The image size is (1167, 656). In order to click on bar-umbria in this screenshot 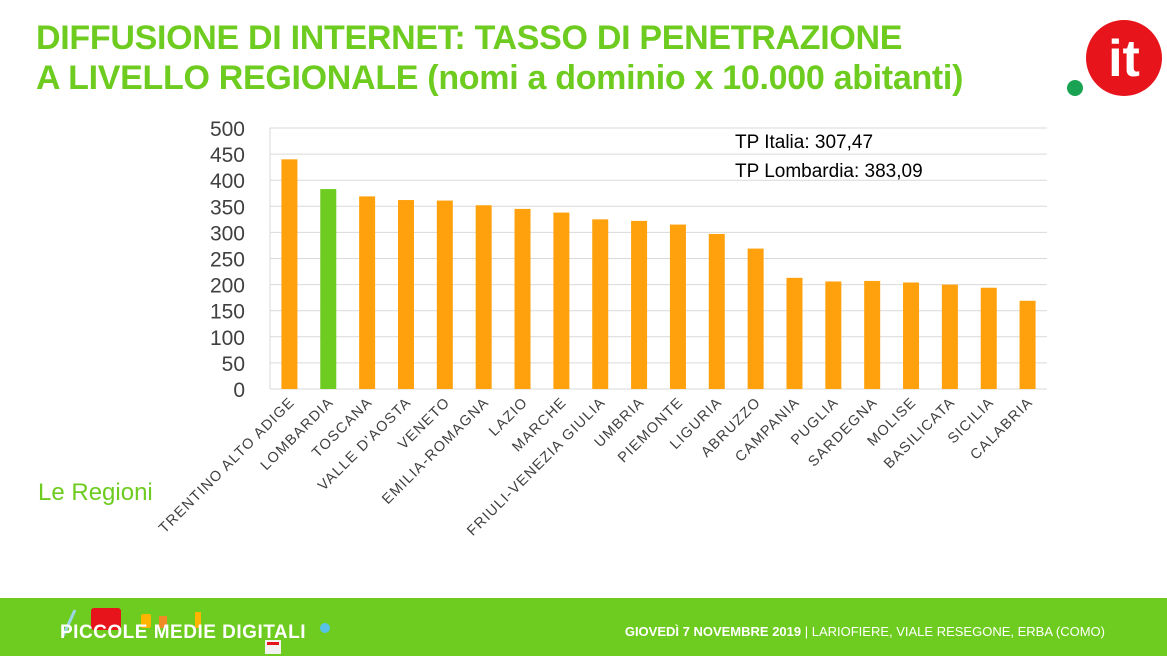, I will do `click(639, 304)`.